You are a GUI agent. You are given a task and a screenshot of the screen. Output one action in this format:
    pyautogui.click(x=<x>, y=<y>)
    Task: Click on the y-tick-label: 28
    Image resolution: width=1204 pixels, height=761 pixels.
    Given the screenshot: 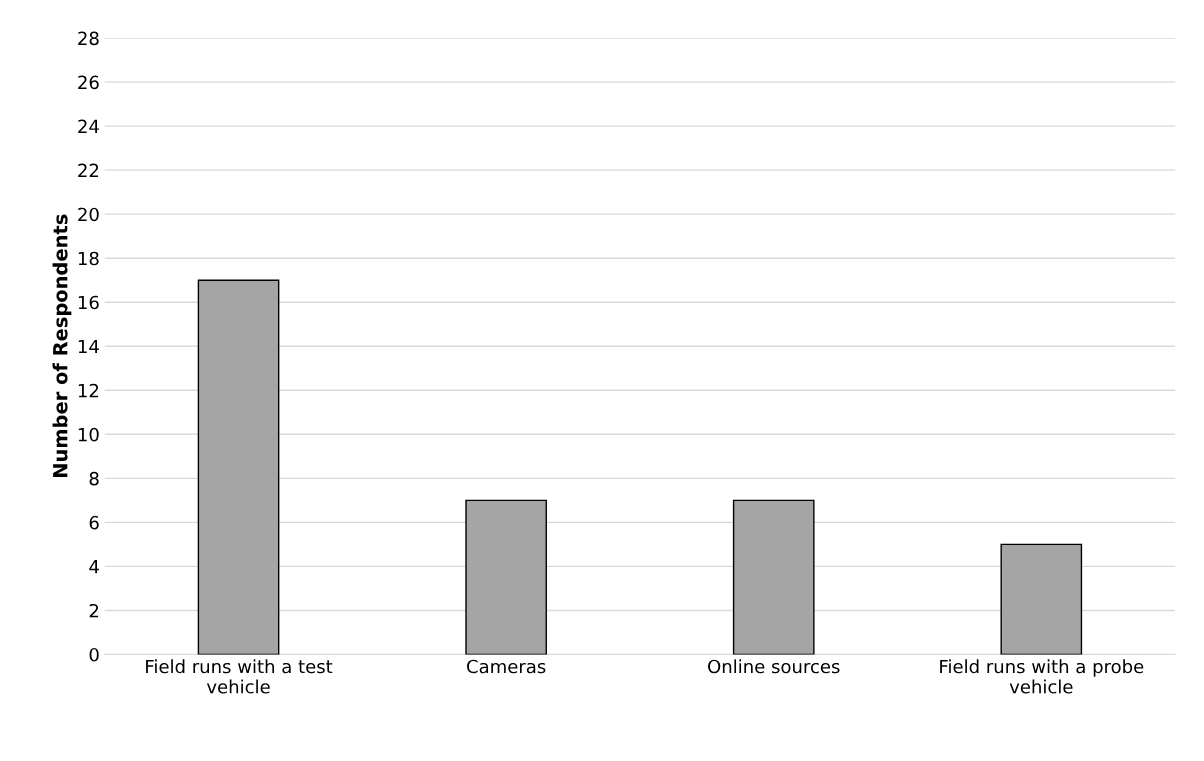 What is the action you would take?
    pyautogui.click(x=88, y=38)
    